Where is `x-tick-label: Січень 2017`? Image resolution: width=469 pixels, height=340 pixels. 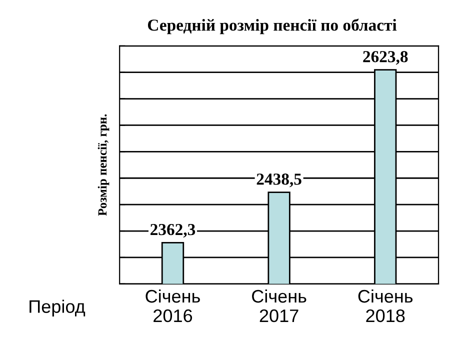 x-tick-label: Січень 2017 is located at coordinates (279, 305).